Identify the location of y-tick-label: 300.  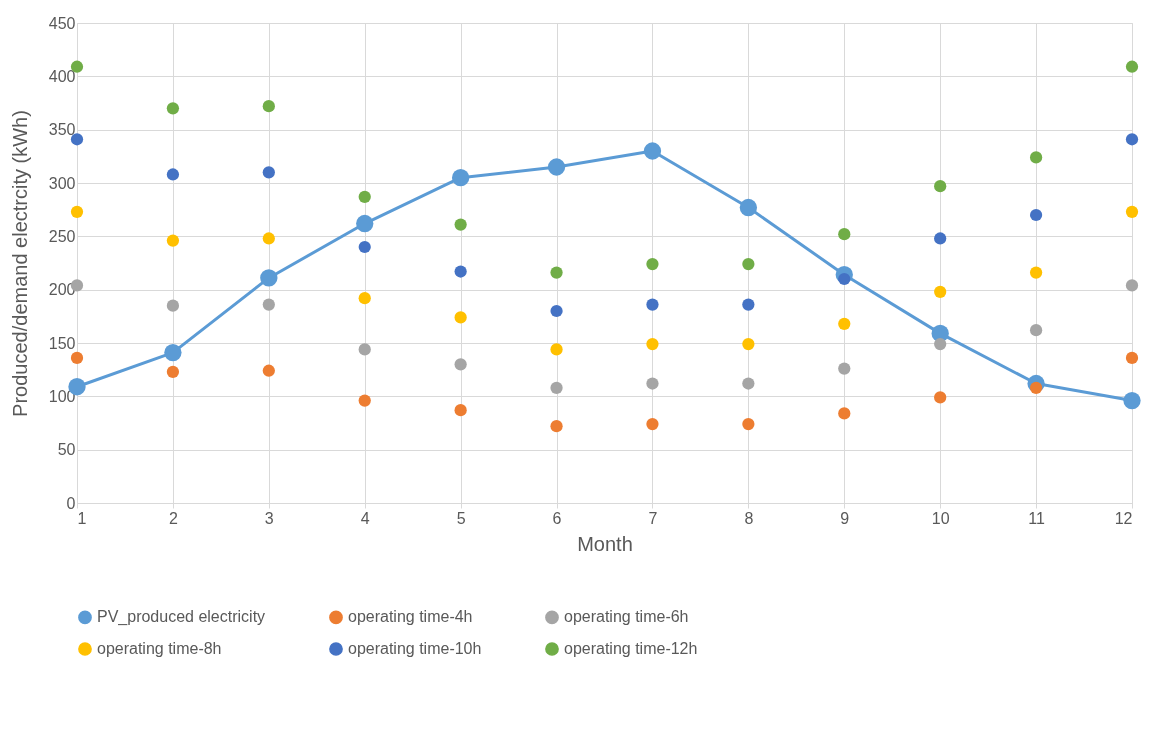
(62, 183).